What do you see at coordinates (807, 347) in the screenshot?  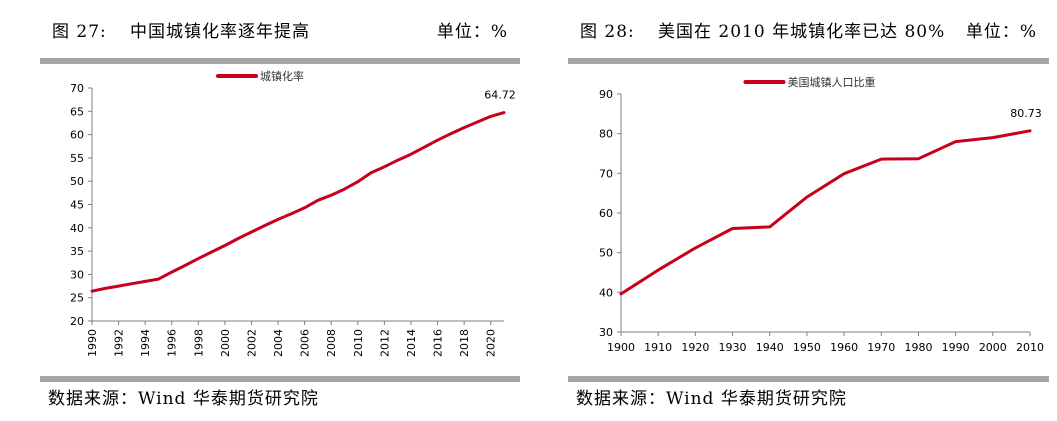 I see `x-tick-label: 1950` at bounding box center [807, 347].